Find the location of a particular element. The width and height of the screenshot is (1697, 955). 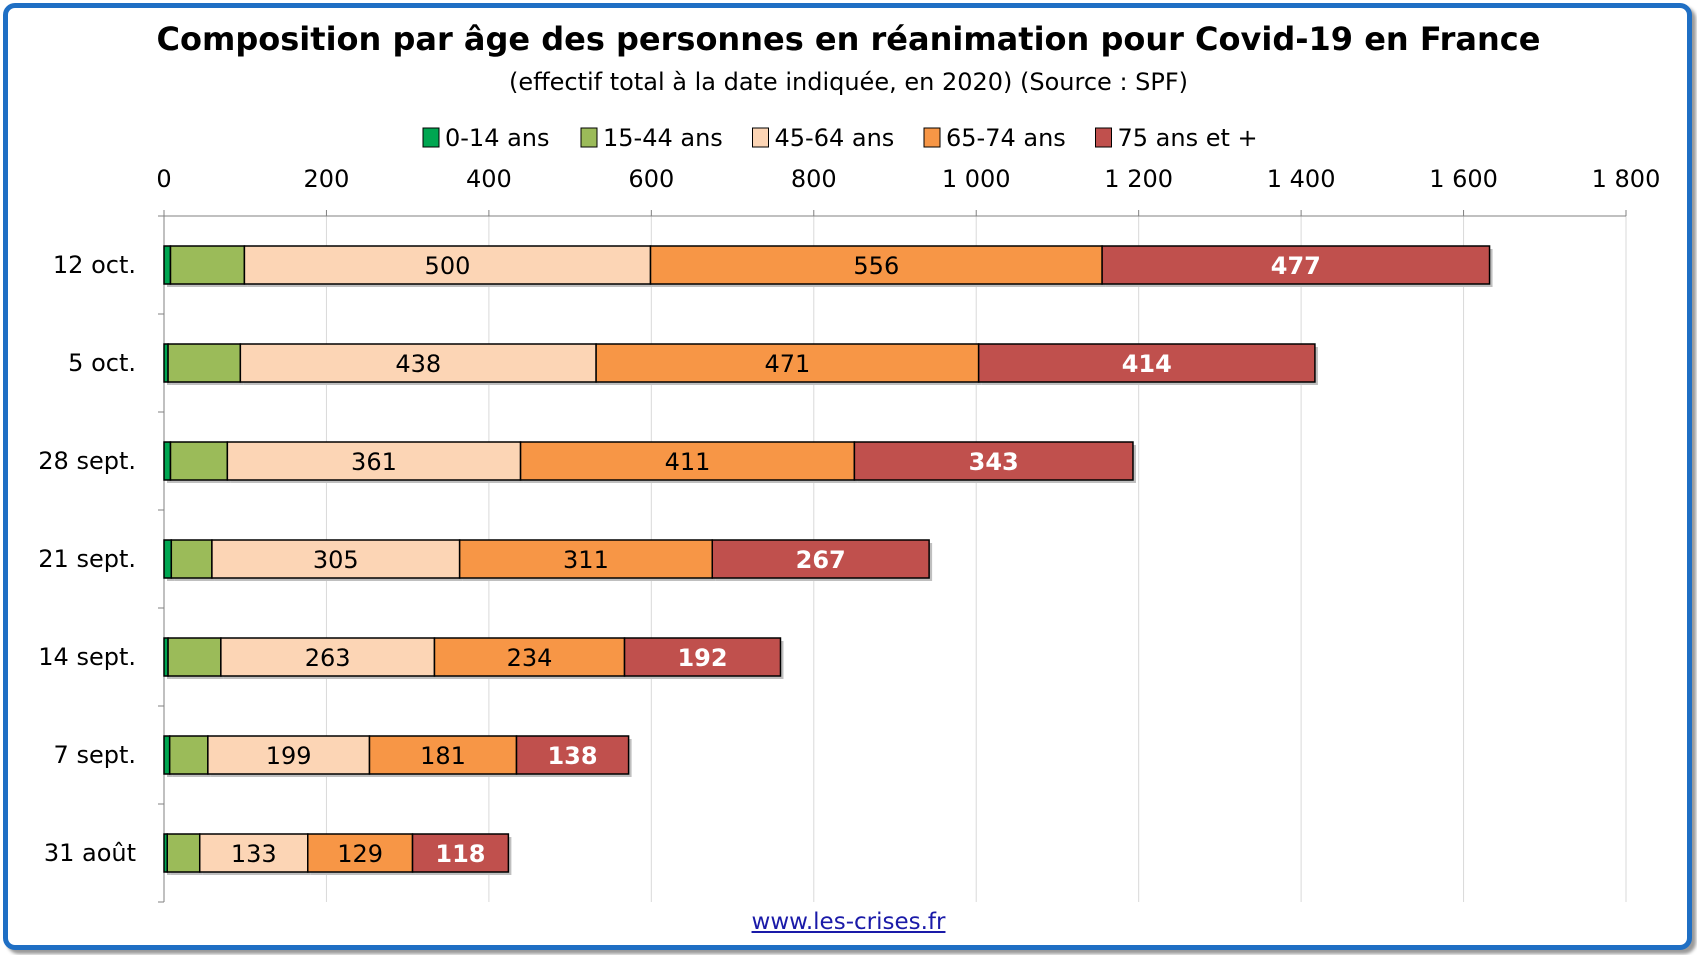

legend-label: 75 ans et + is located at coordinates (1188, 138).